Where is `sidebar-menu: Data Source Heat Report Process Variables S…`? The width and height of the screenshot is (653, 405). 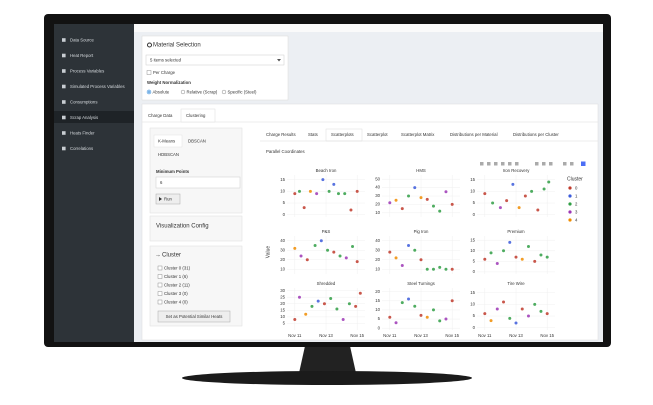 sidebar-menu: Data Source Heat Report Process Variables S… is located at coordinates (93, 94).